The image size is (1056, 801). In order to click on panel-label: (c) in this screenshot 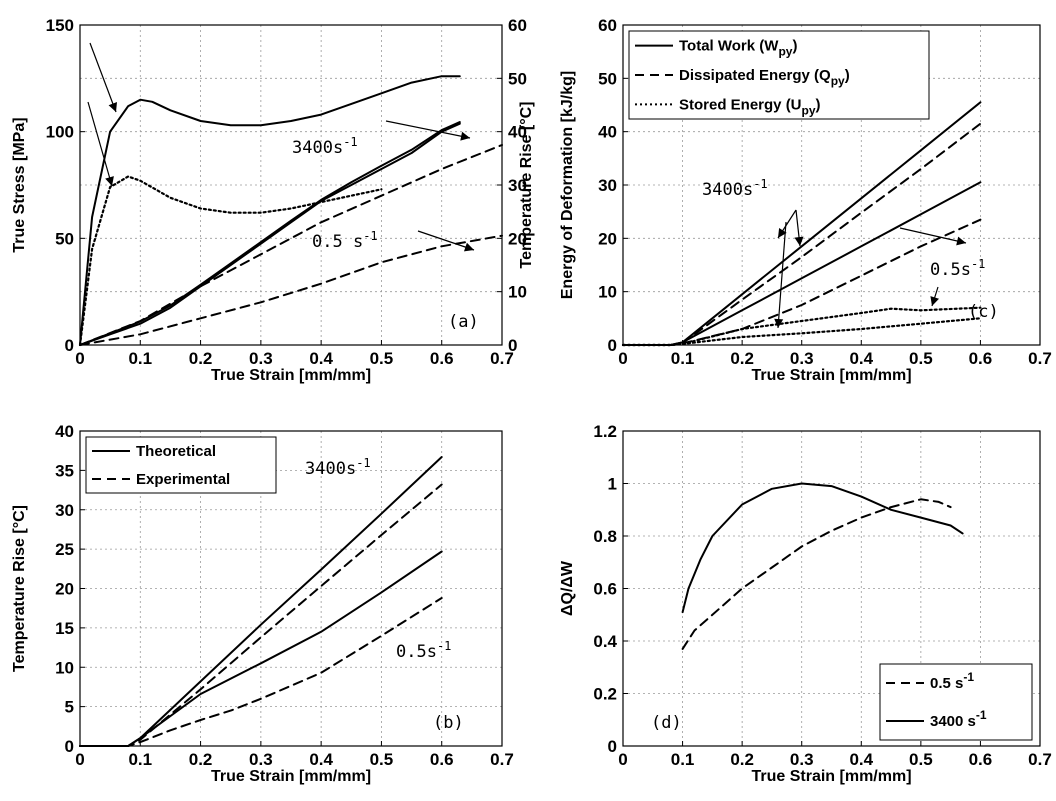, I will do `click(983, 312)`.